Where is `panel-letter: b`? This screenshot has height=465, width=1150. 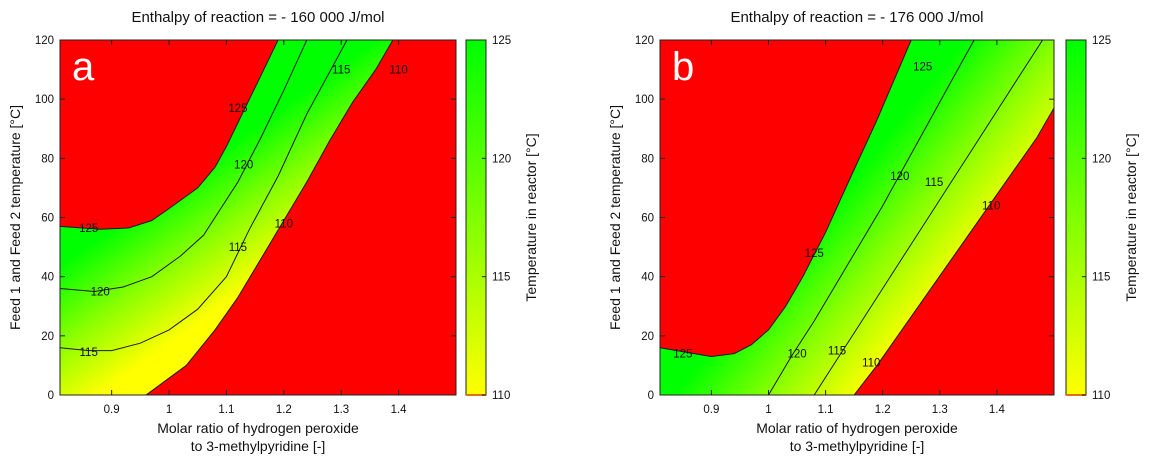
panel-letter: b is located at coordinates (683, 67).